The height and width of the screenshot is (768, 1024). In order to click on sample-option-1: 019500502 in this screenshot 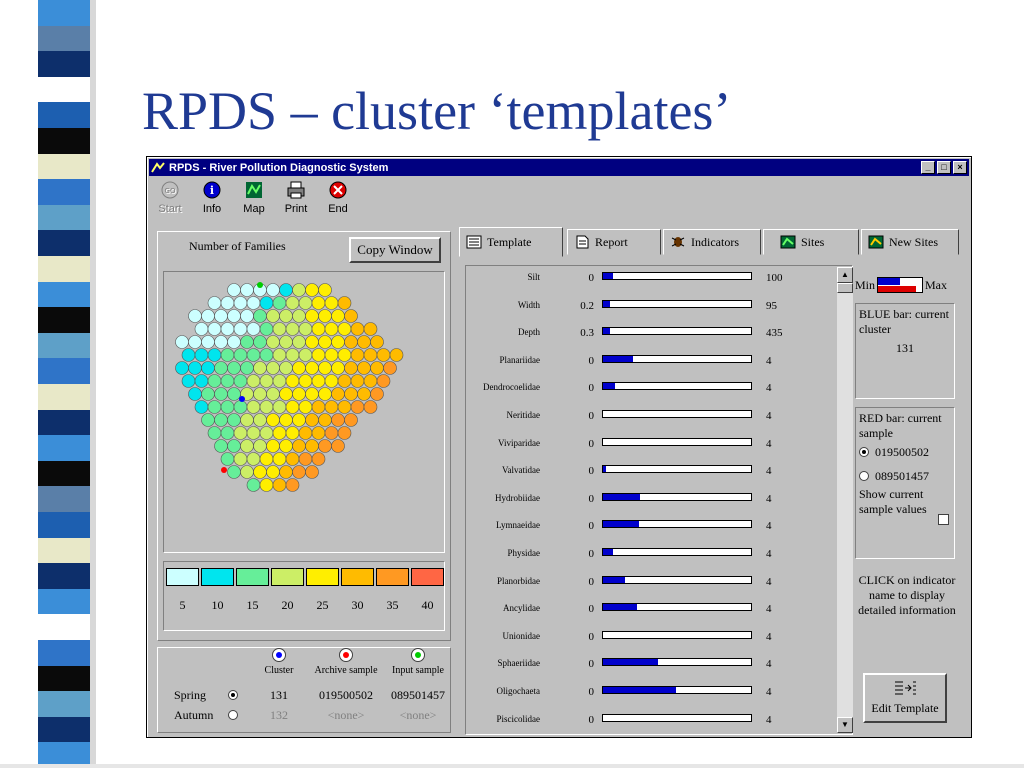, I will do `click(905, 453)`.